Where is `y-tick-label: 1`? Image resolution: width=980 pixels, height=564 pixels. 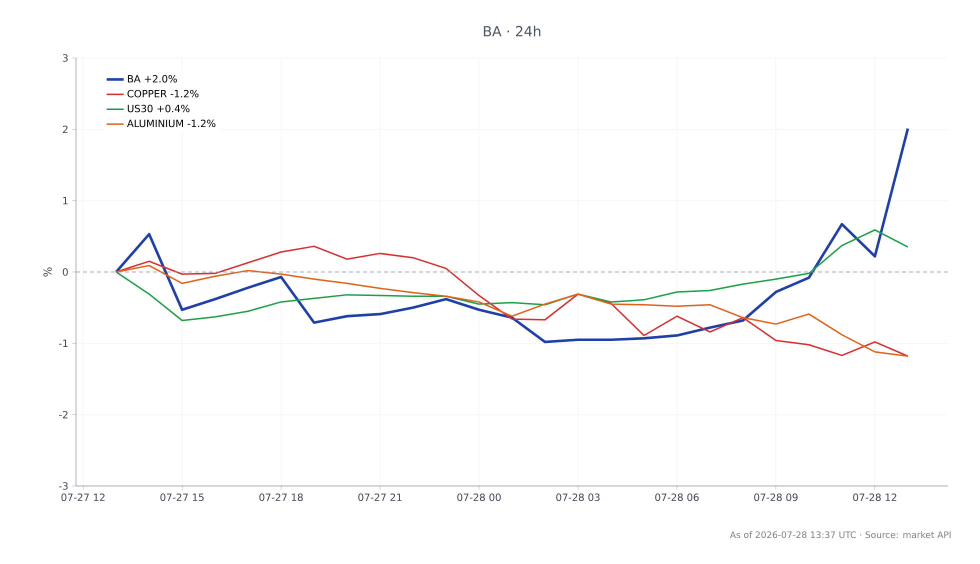 y-tick-label: 1 is located at coordinates (65, 200).